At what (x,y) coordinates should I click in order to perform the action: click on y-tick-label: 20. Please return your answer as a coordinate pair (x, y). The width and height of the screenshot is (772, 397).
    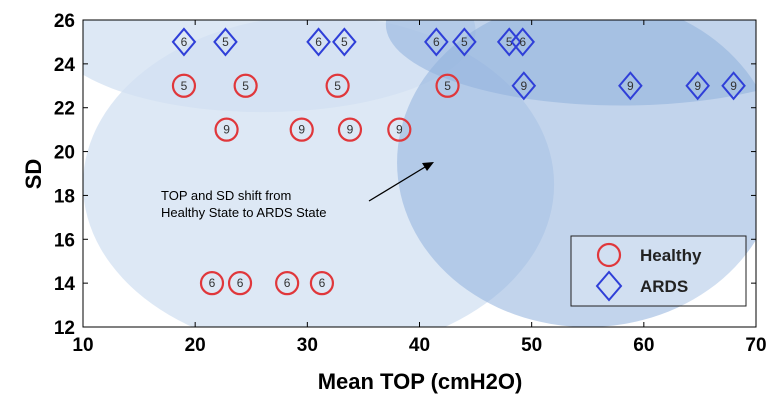
    Looking at the image, I should click on (64, 153).